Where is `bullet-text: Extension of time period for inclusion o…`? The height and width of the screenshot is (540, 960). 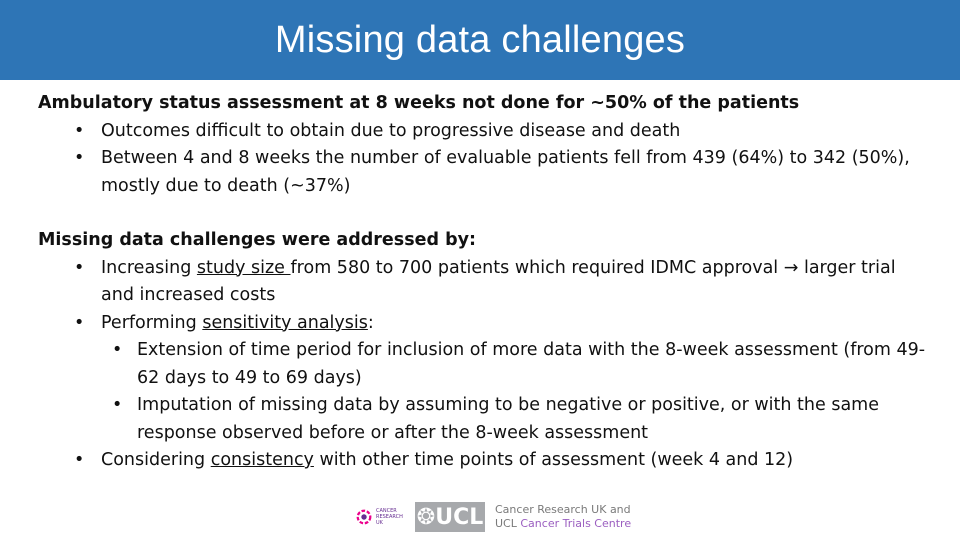
bullet-text: Extension of time period for inclusion o… is located at coordinates (531, 364).